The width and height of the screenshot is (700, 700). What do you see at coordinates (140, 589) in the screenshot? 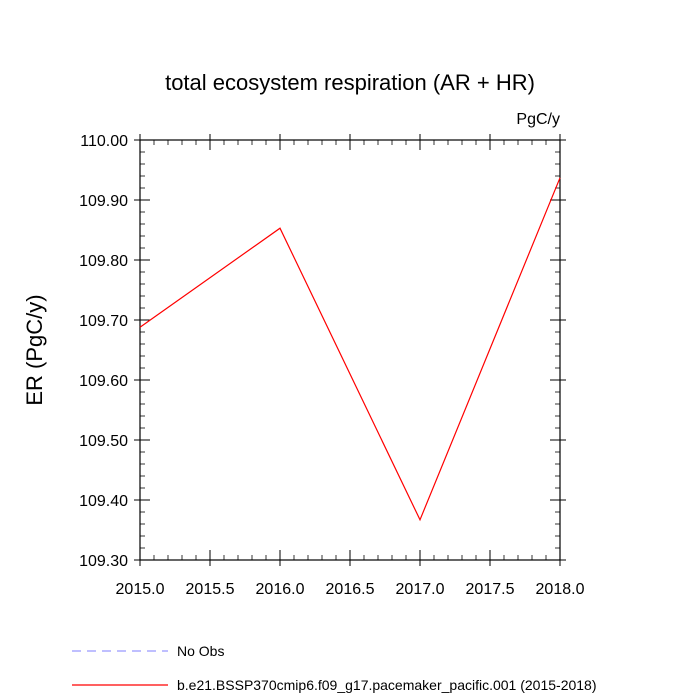
I see `x-tick-label: 2015.0` at bounding box center [140, 589].